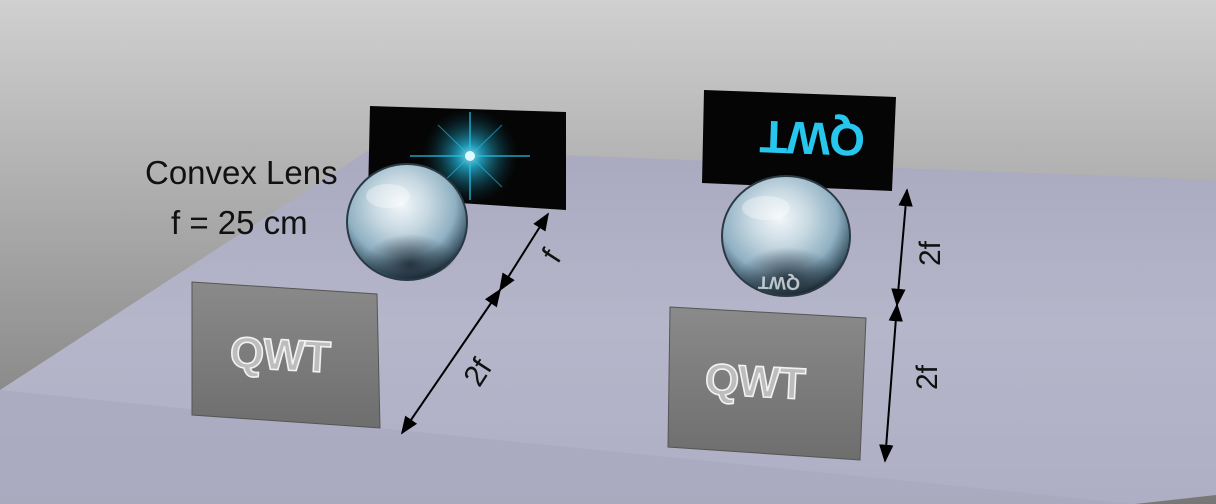 The width and height of the screenshot is (1216, 504). I want to click on lens-caption-line2: f = 25 cm, so click(239, 222).